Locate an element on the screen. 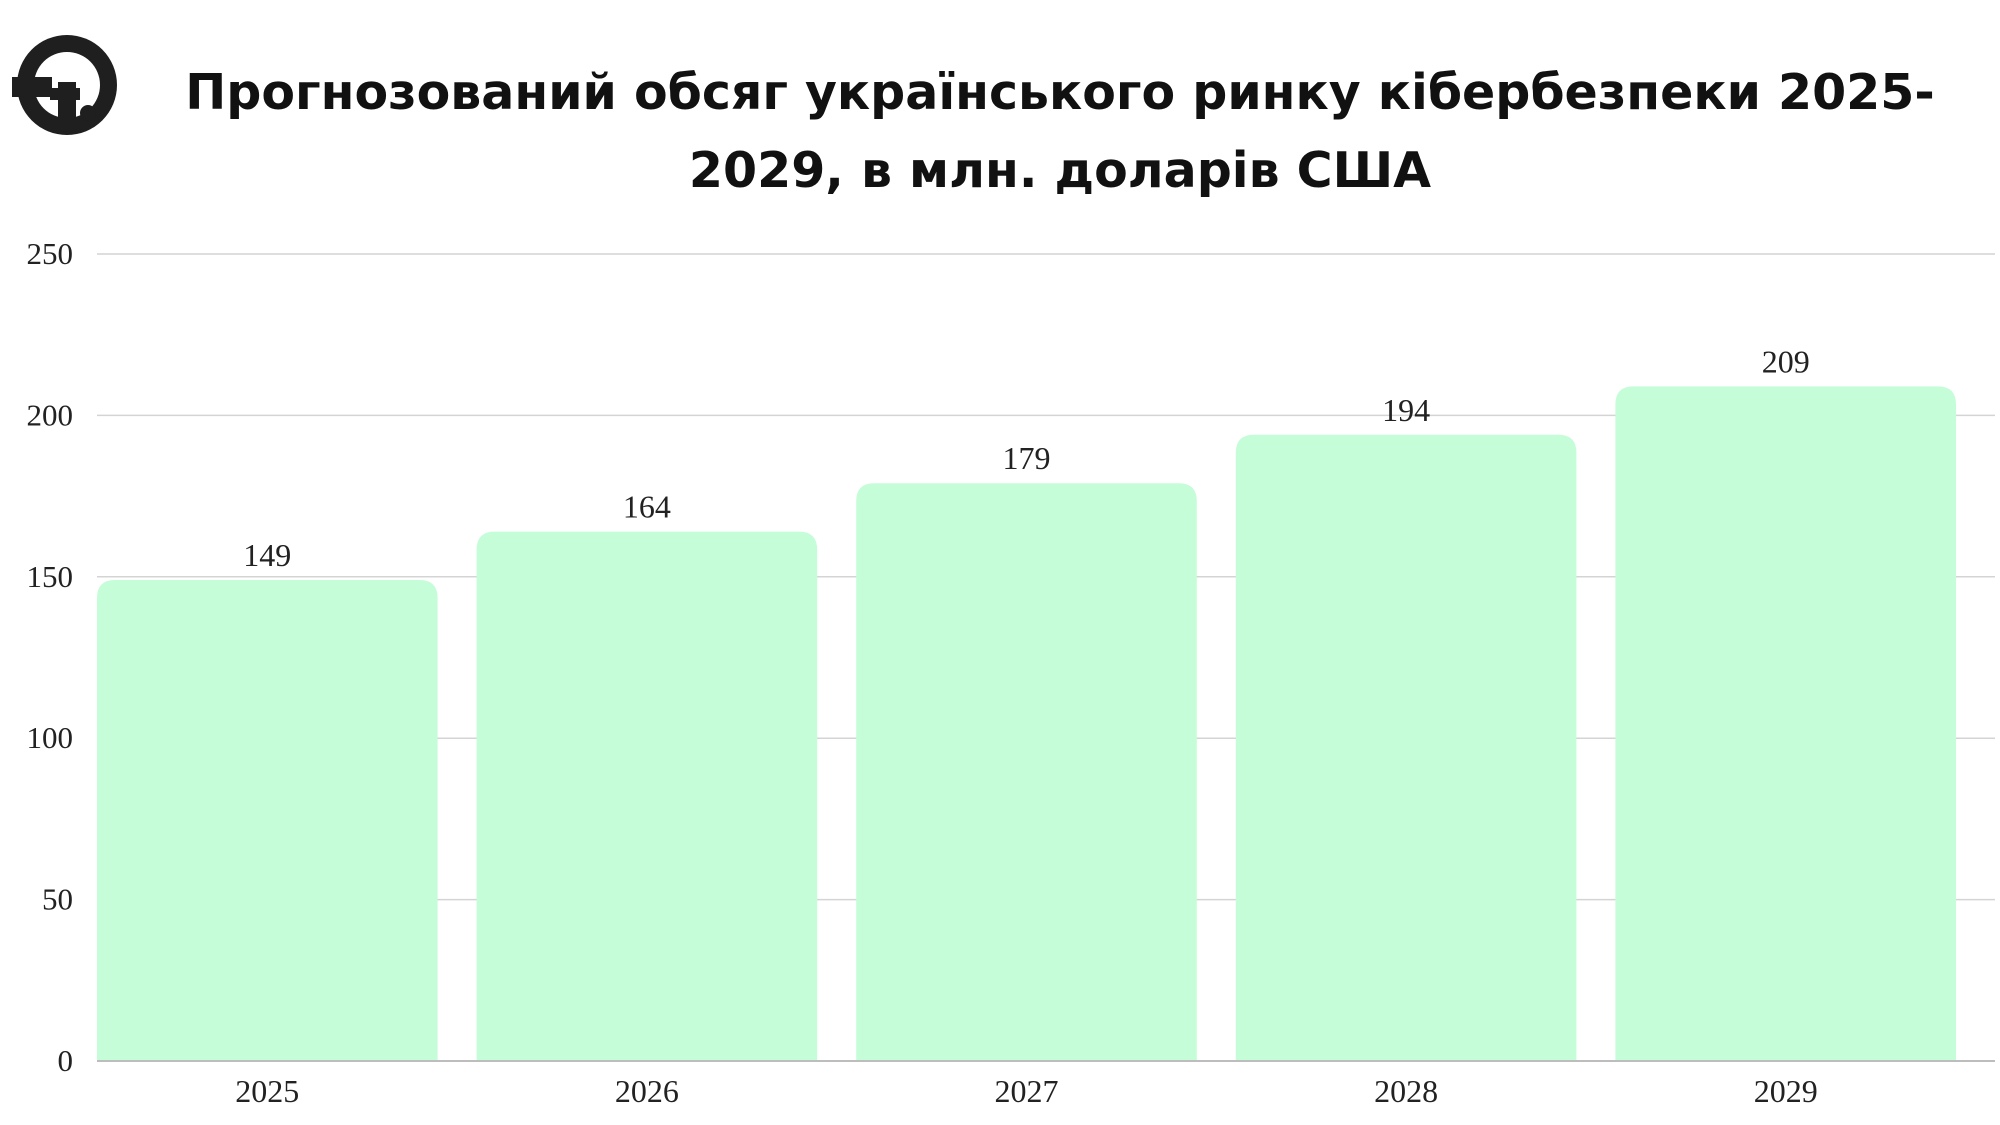  y-tick-label: 250 is located at coordinates (50, 253).